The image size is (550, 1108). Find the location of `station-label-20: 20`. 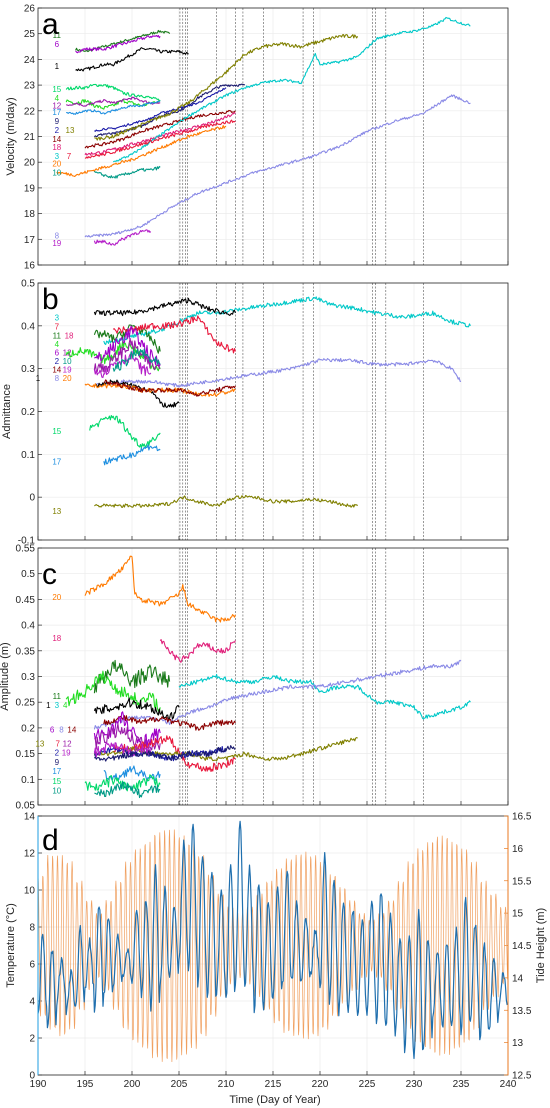

station-label-20: 20 is located at coordinates (56, 597).